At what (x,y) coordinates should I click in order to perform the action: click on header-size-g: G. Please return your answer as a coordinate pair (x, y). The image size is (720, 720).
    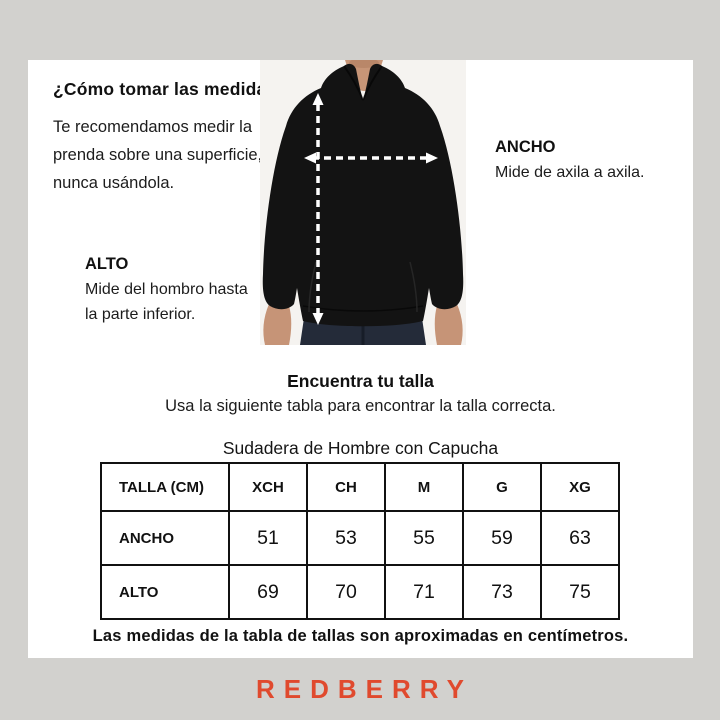
    Looking at the image, I should click on (502, 487).